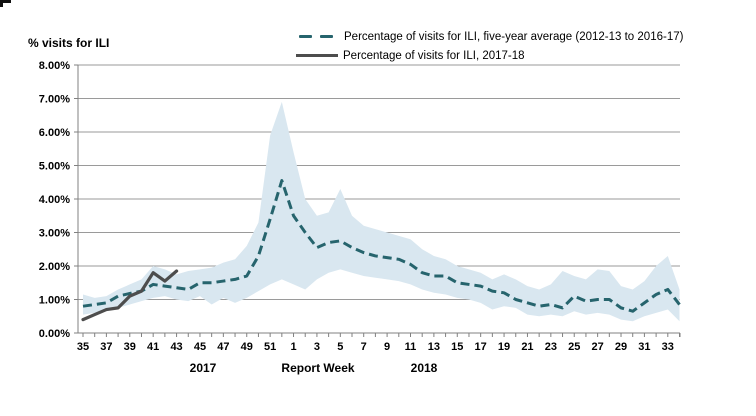 The width and height of the screenshot is (756, 416). Describe the element at coordinates (270, 347) in the screenshot. I see `x-tick-label: 51` at that location.